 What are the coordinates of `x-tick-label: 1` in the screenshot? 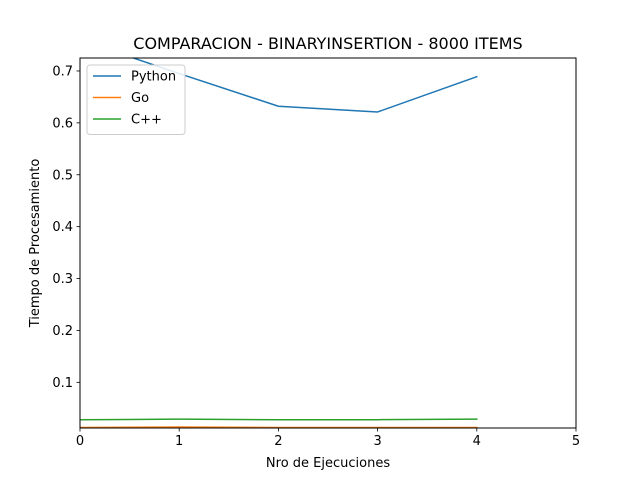 It's located at (179, 441).